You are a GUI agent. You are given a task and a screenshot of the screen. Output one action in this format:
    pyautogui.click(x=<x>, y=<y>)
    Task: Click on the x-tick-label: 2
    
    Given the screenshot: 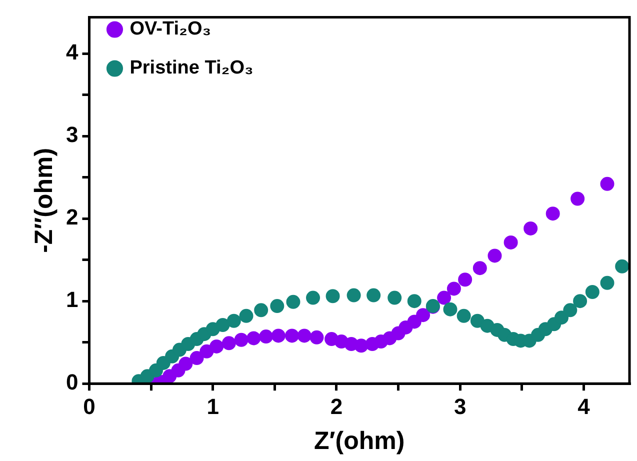 What is the action you would take?
    pyautogui.click(x=336, y=406)
    